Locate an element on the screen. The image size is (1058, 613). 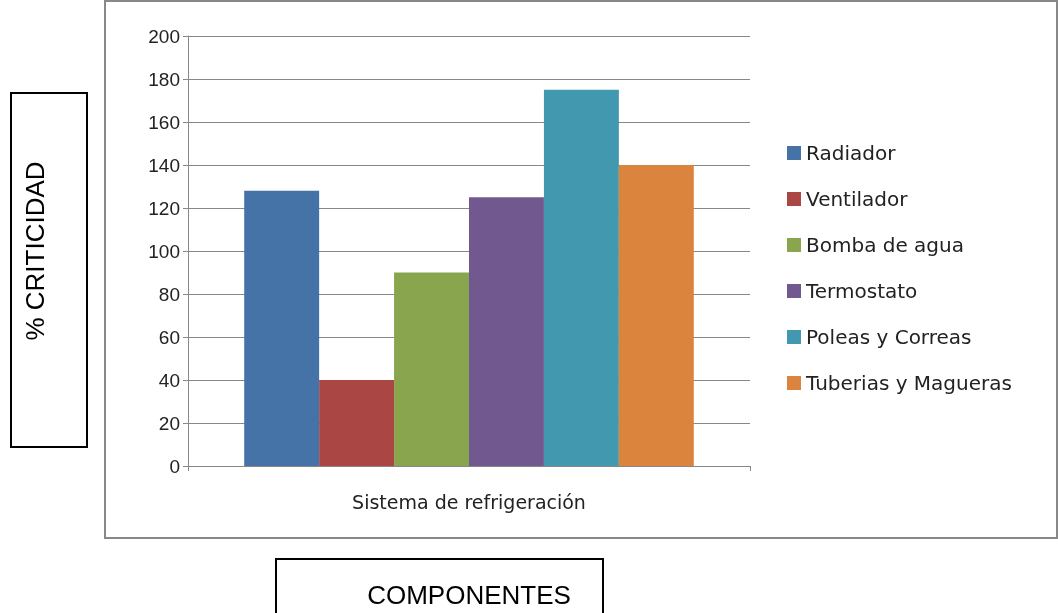
y-tick-label: 200 is located at coordinates (164, 36).